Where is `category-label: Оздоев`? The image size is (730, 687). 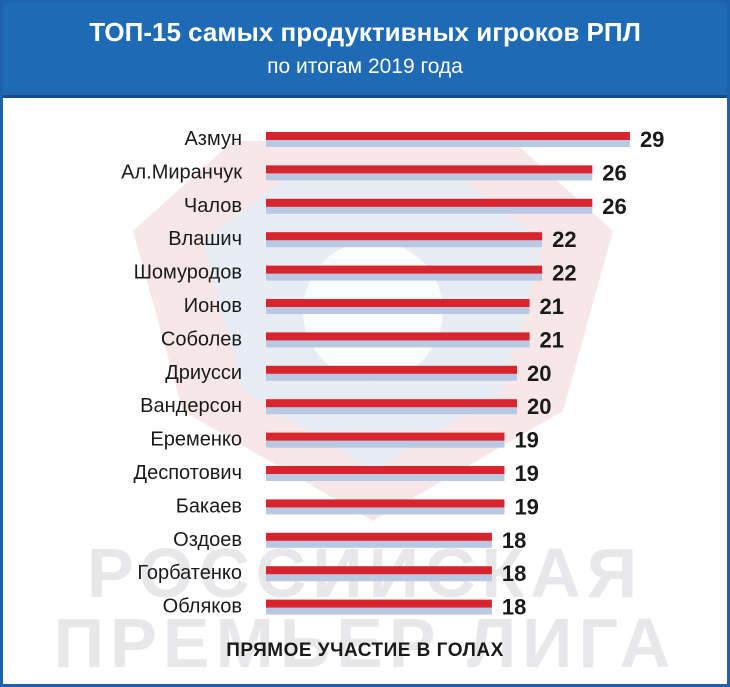
category-label: Оздоев is located at coordinates (207, 540).